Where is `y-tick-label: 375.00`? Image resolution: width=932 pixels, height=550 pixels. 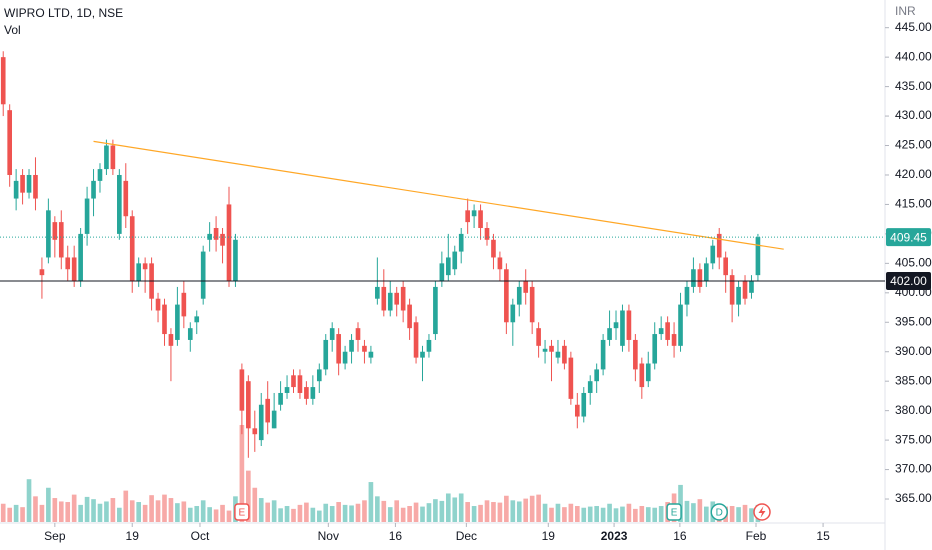 y-tick-label: 375.00 is located at coordinates (913, 439).